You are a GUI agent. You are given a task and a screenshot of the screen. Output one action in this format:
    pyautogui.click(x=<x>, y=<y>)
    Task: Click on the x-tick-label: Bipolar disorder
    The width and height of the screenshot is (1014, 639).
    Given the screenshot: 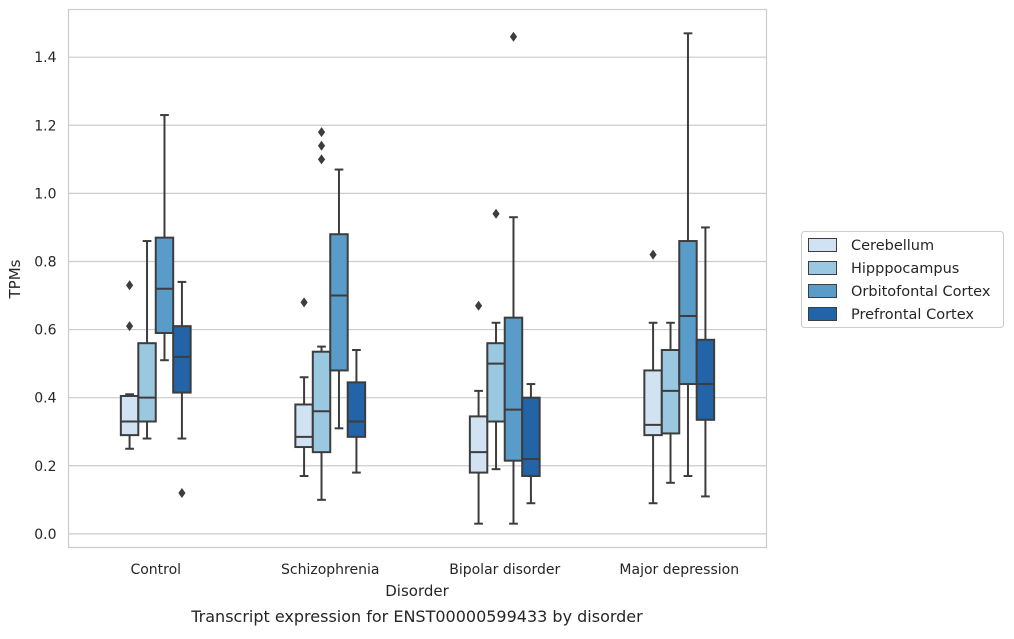 What is the action you would take?
    pyautogui.click(x=504, y=570)
    